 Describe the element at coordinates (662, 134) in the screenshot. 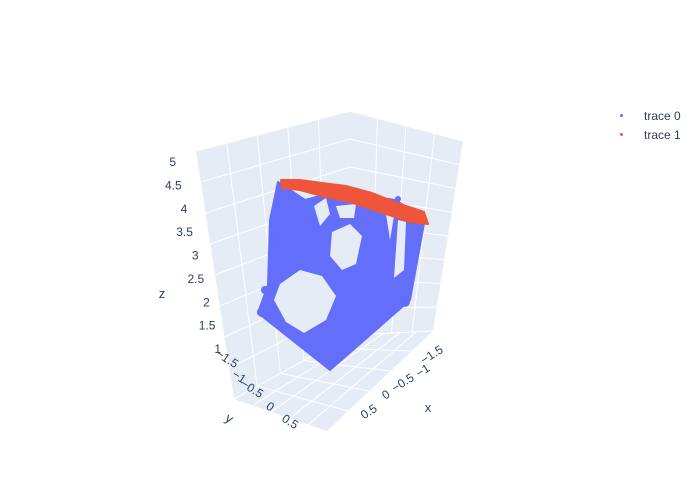

I see `legend-label-trace-1: trace 1` at that location.